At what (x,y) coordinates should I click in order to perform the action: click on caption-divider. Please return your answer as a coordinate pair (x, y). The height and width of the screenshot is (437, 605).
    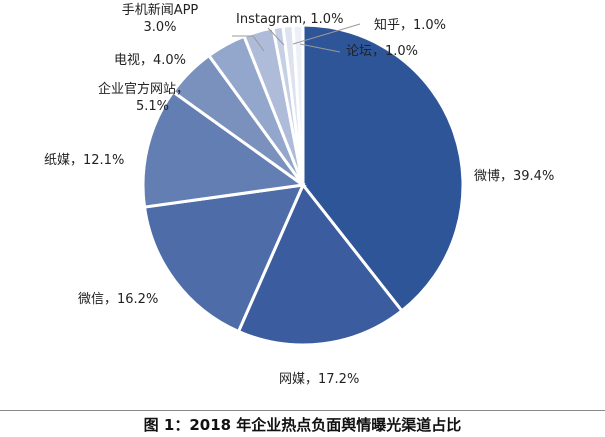
    Looking at the image, I should click on (302, 410).